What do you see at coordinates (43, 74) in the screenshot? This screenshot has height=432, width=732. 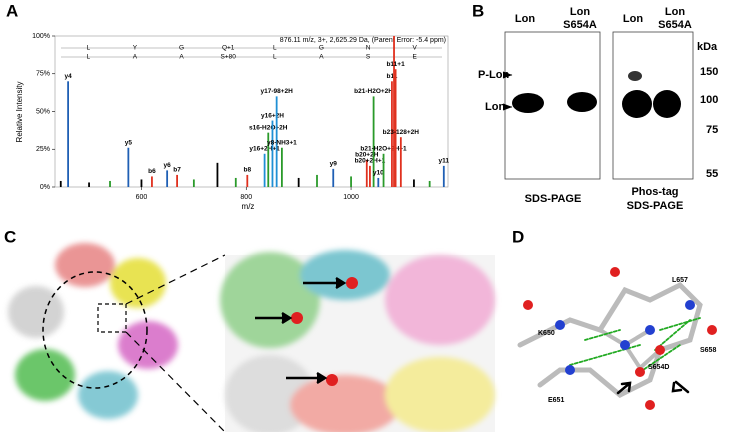 I see `y-tick-label: 75%` at bounding box center [43, 74].